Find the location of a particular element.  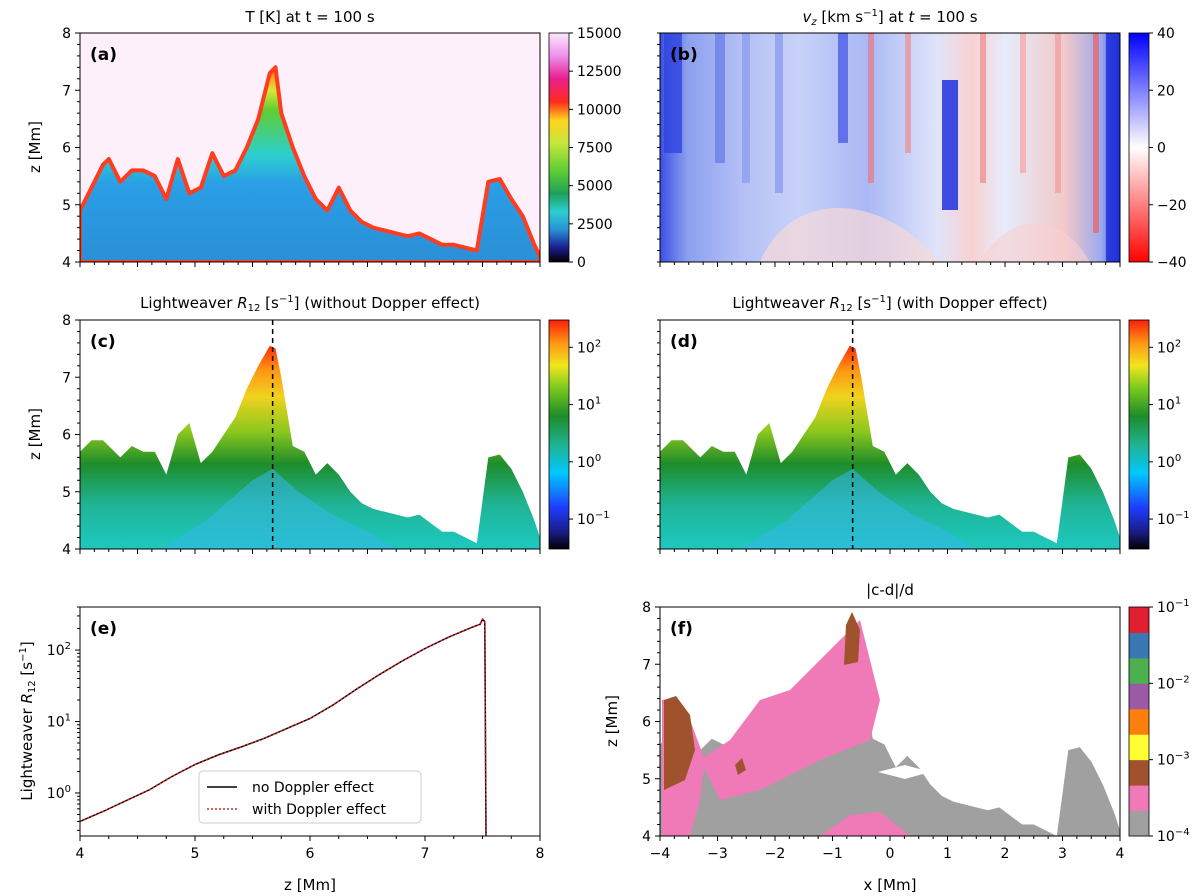

xtick-label-f: 0 is located at coordinates (890, 854).